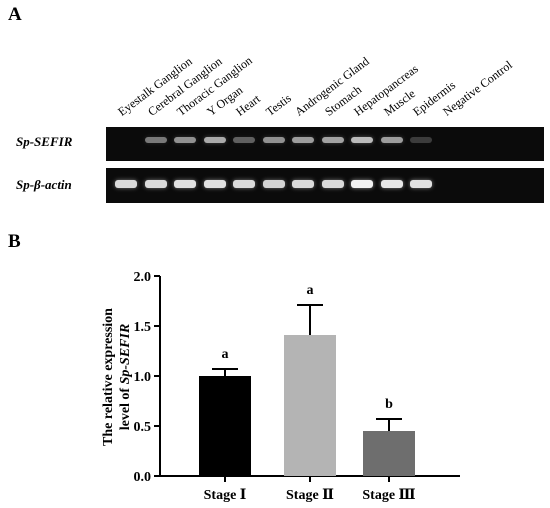  Describe the element at coordinates (310, 495) in the screenshot. I see `x-tick-label: Stage Ⅱ` at that location.